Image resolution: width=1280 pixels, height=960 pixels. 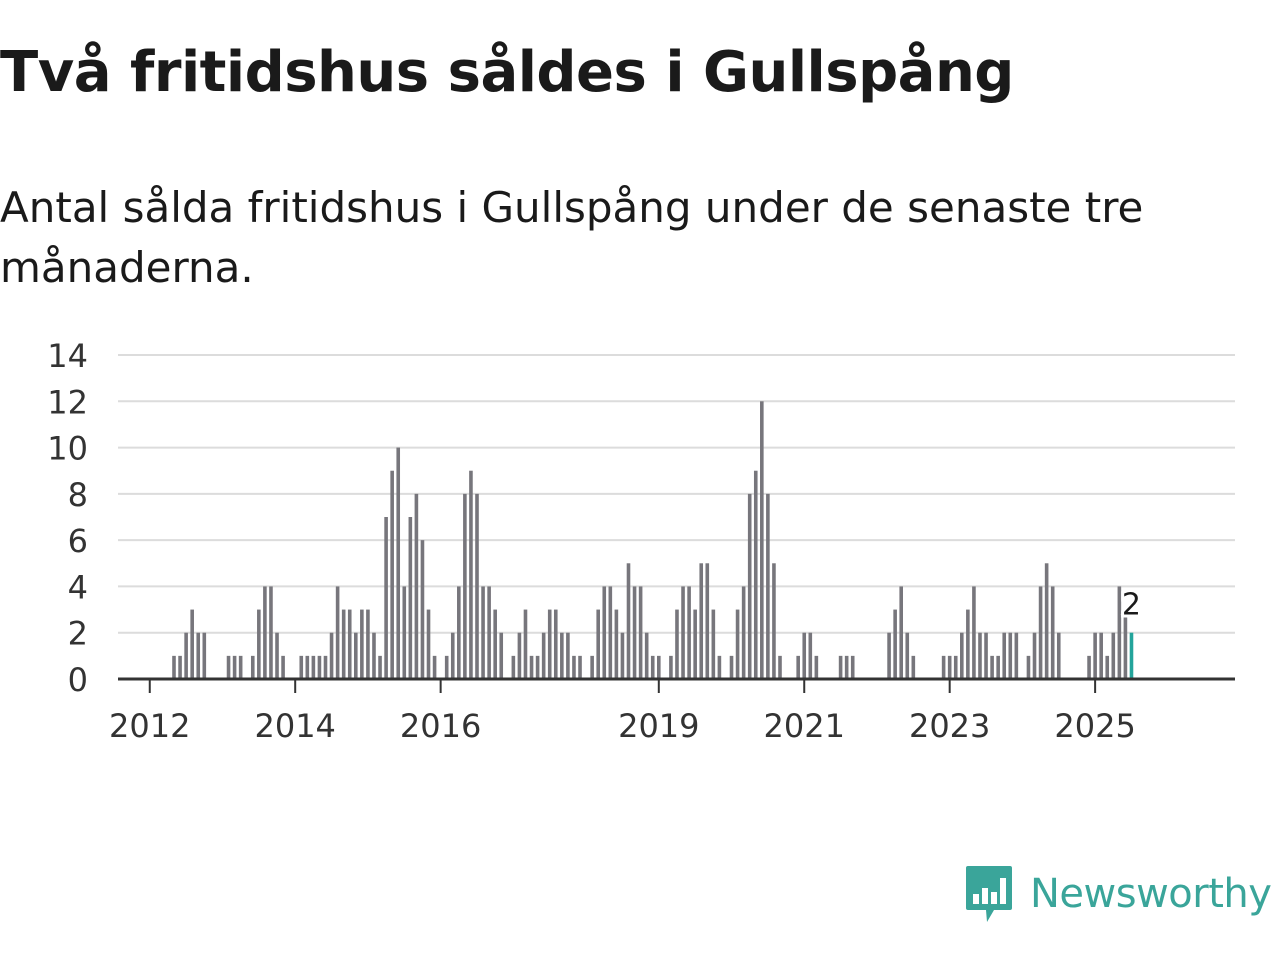 What do you see at coordinates (507, 72) in the screenshot?
I see `chart-title: Två fritidshus såldes i Gullspång` at bounding box center [507, 72].